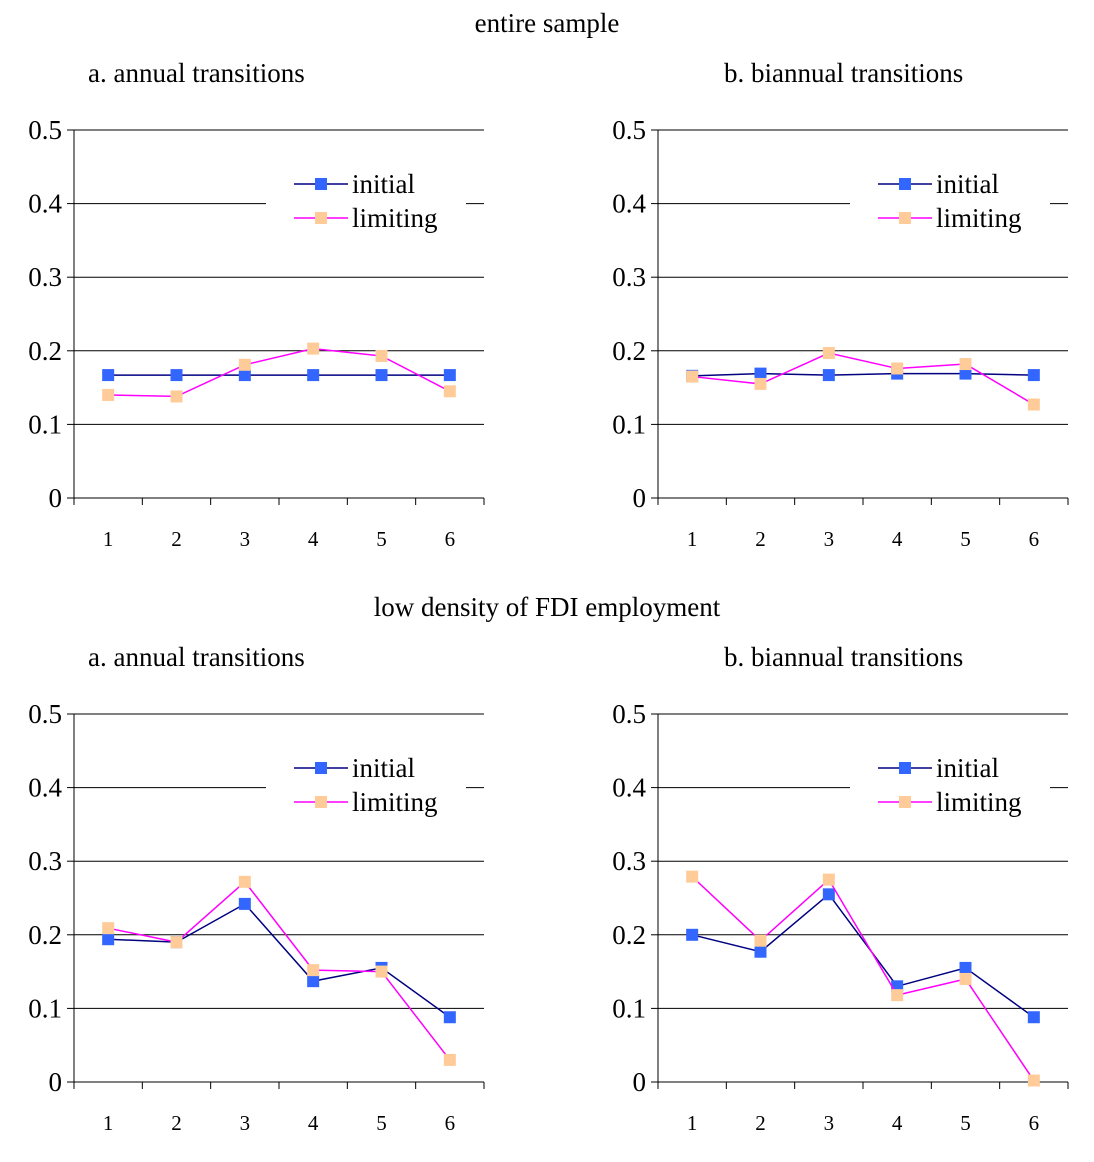  I want to click on x-tick-label: 1, so click(108, 539).